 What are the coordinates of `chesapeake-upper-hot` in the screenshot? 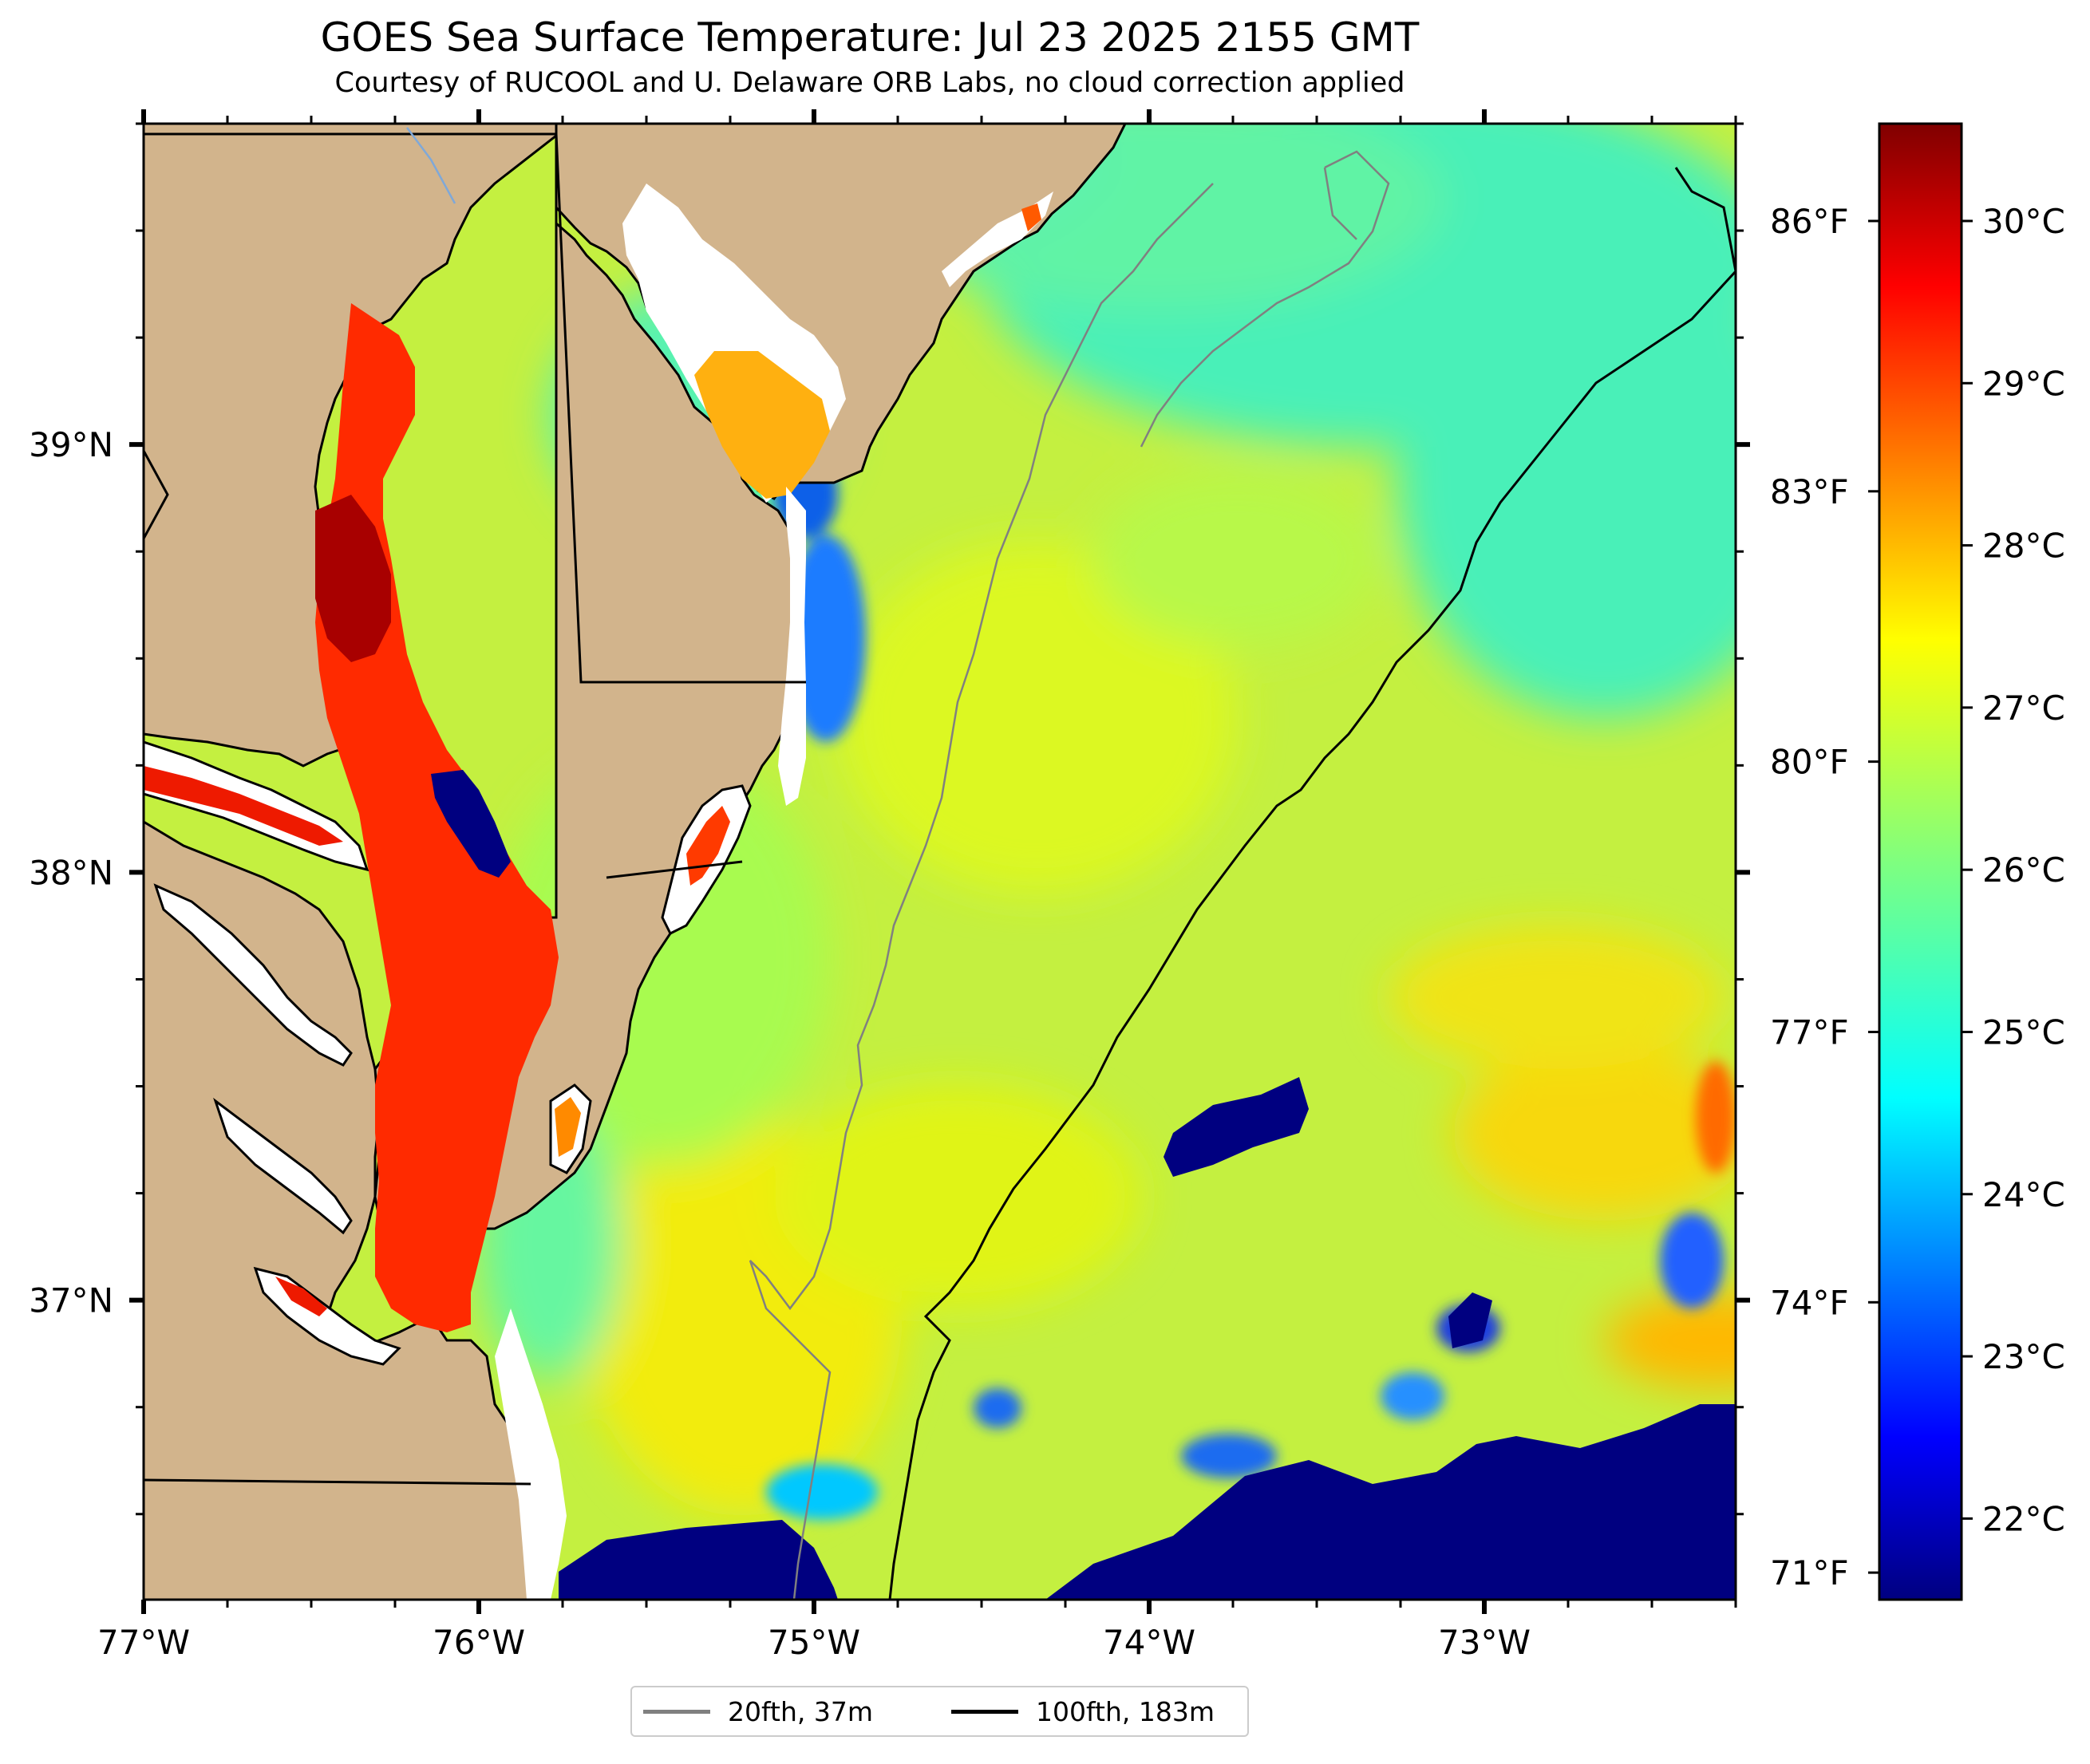 It's located at (353, 578).